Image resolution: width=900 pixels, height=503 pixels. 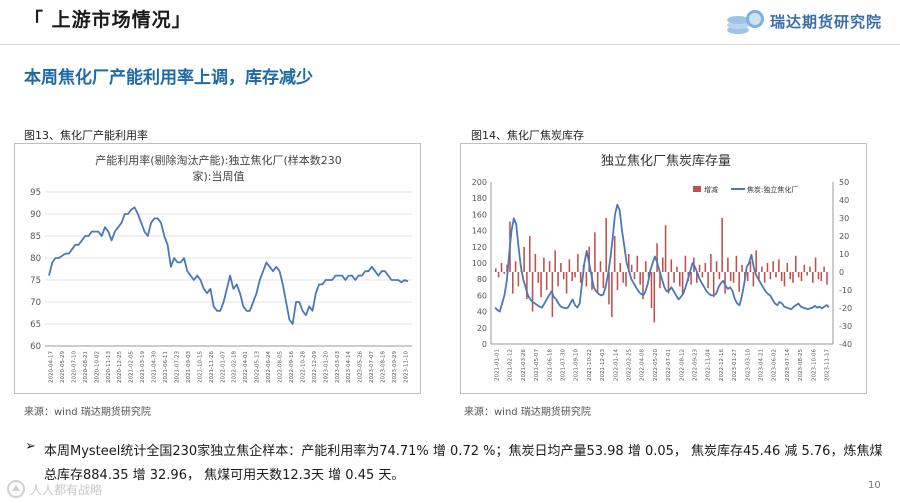 I want to click on chart2-ytick-right-label: 0, so click(x=841, y=272).